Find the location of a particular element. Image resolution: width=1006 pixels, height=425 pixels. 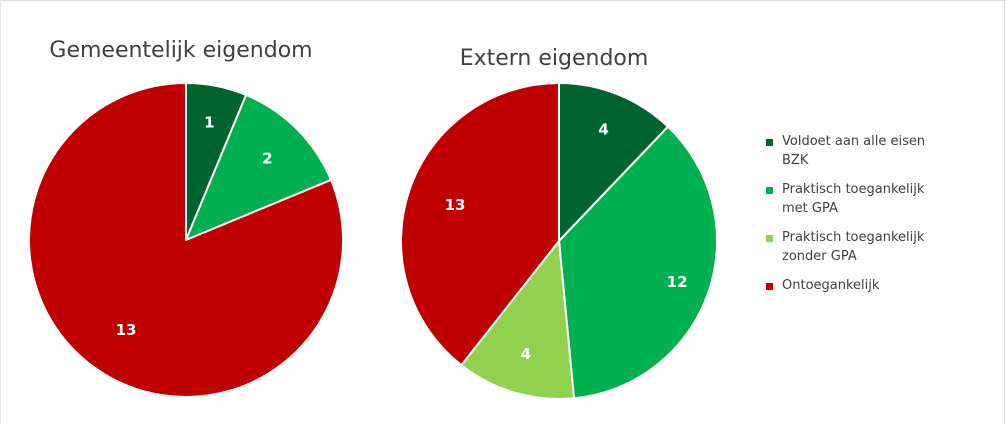

pie-1-label-ontoegankelijk: 13 is located at coordinates (126, 330).